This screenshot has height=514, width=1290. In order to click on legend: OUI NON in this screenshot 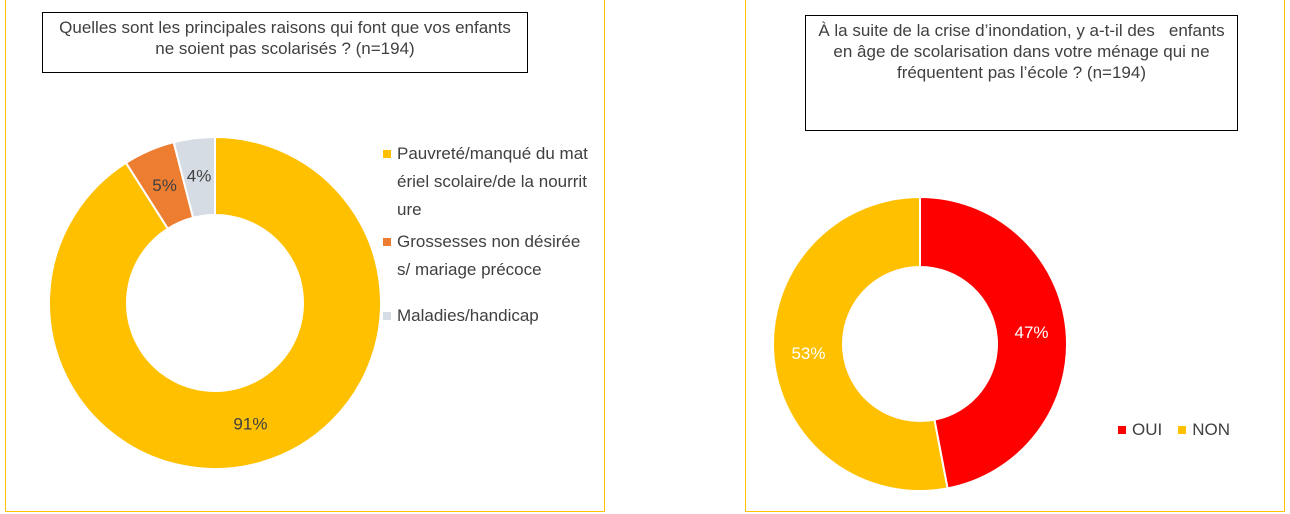, I will do `click(1174, 430)`.